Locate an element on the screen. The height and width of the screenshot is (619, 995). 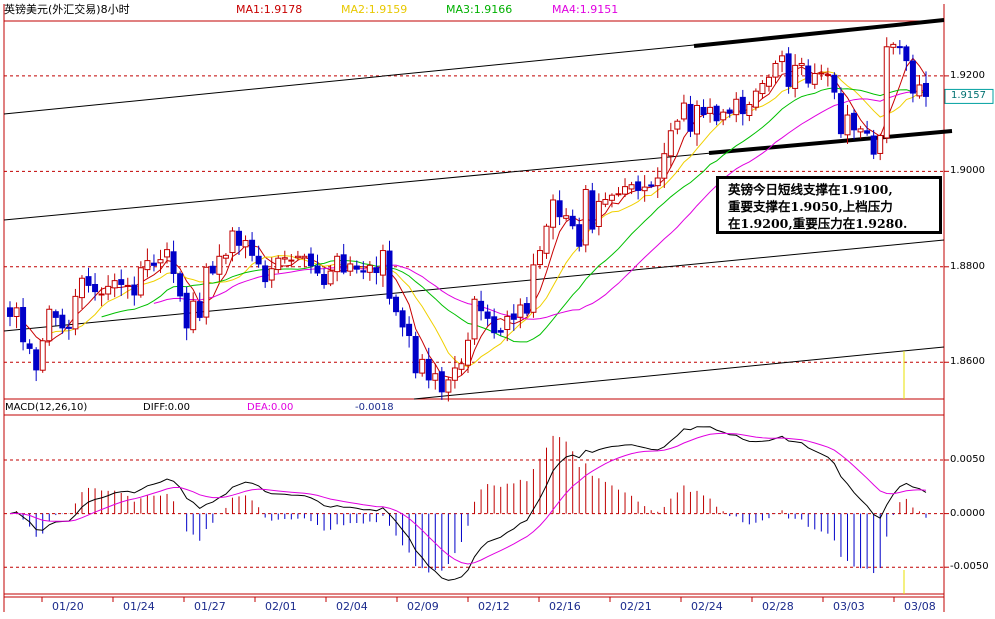
date-tick-label: 02/16 is located at coordinates (565, 606).